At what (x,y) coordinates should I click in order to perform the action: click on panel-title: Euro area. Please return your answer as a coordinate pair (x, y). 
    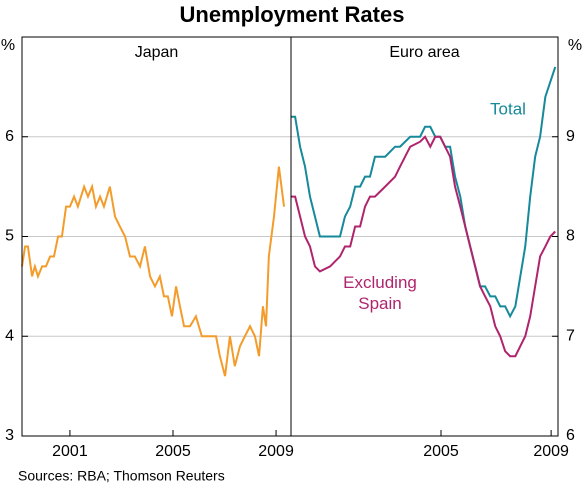
    Looking at the image, I should click on (424, 52).